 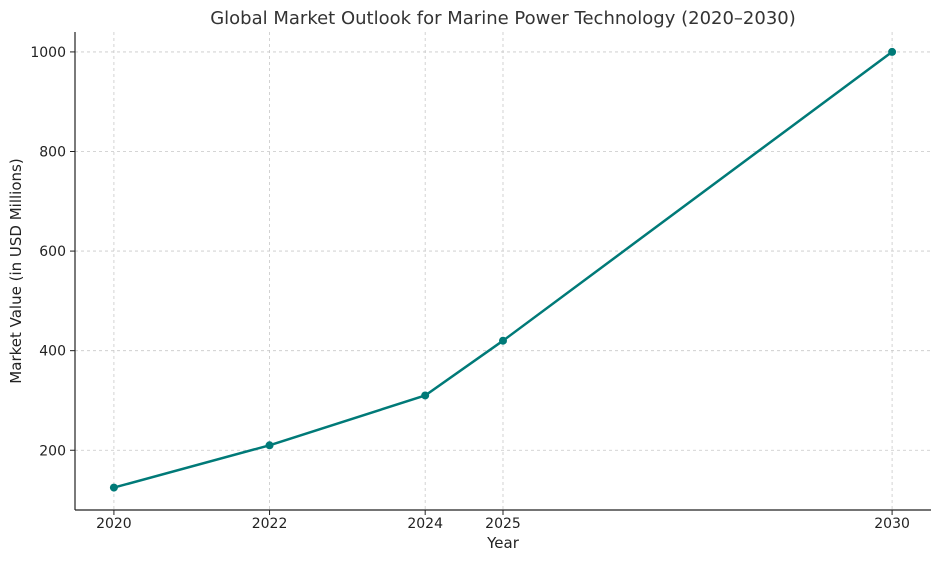 What do you see at coordinates (114, 524) in the screenshot?
I see `x-tick-label: 2020` at bounding box center [114, 524].